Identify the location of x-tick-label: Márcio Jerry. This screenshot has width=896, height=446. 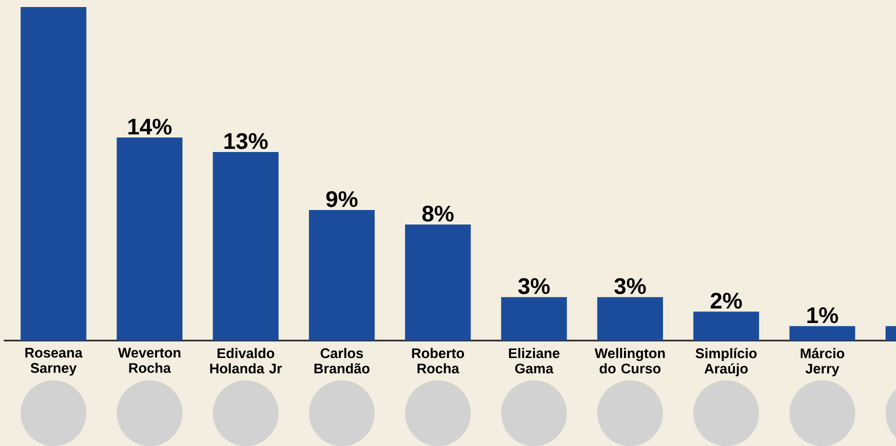
(822, 362).